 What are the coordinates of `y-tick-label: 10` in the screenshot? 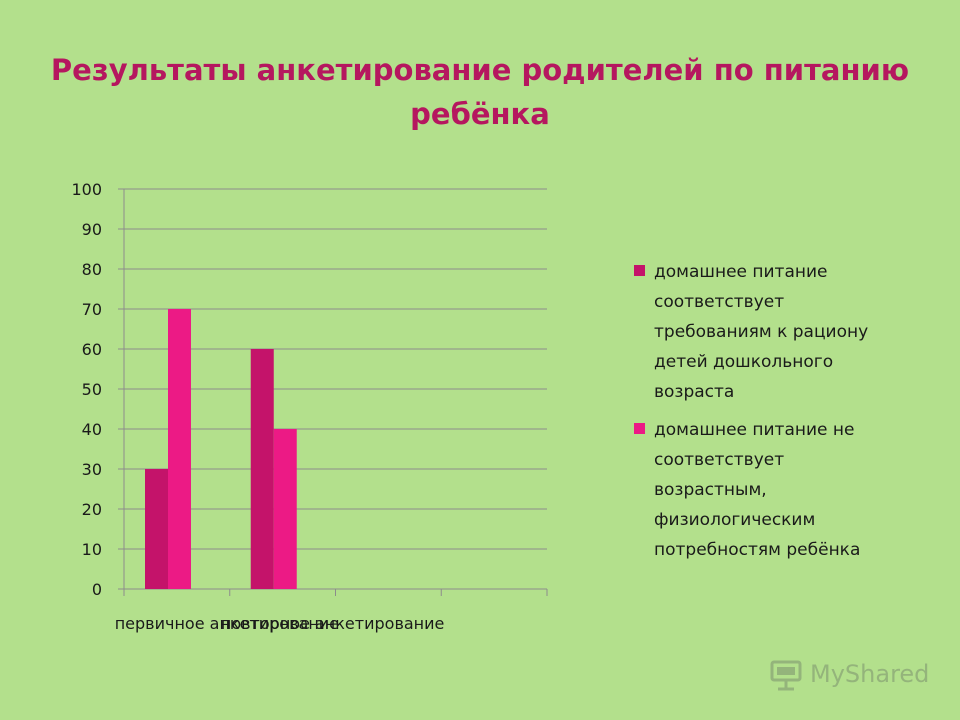 It's located at (92, 549).